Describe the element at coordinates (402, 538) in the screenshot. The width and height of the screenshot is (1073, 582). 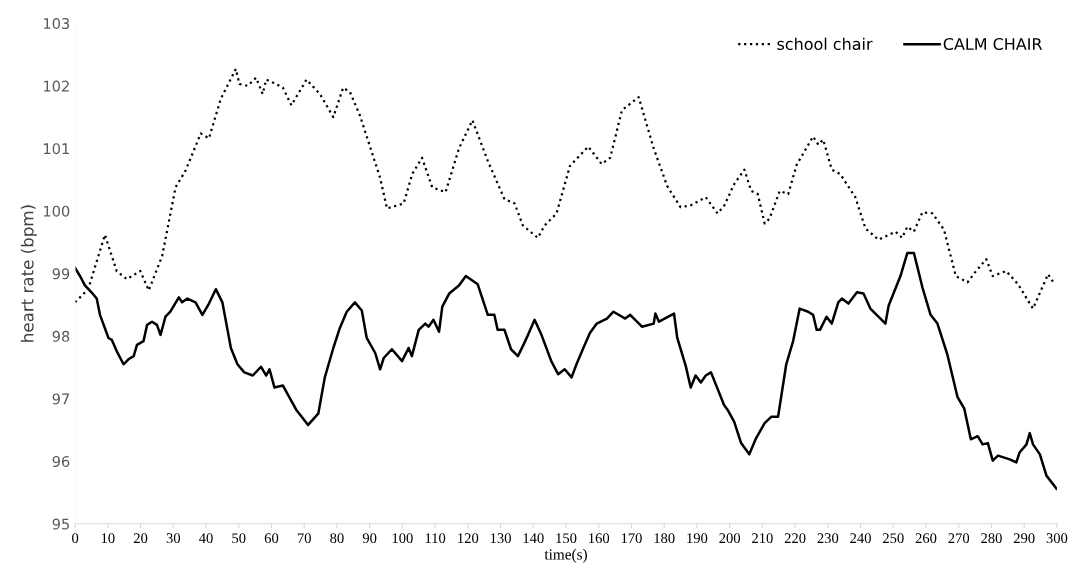
I see `x-tick-label: 100` at that location.